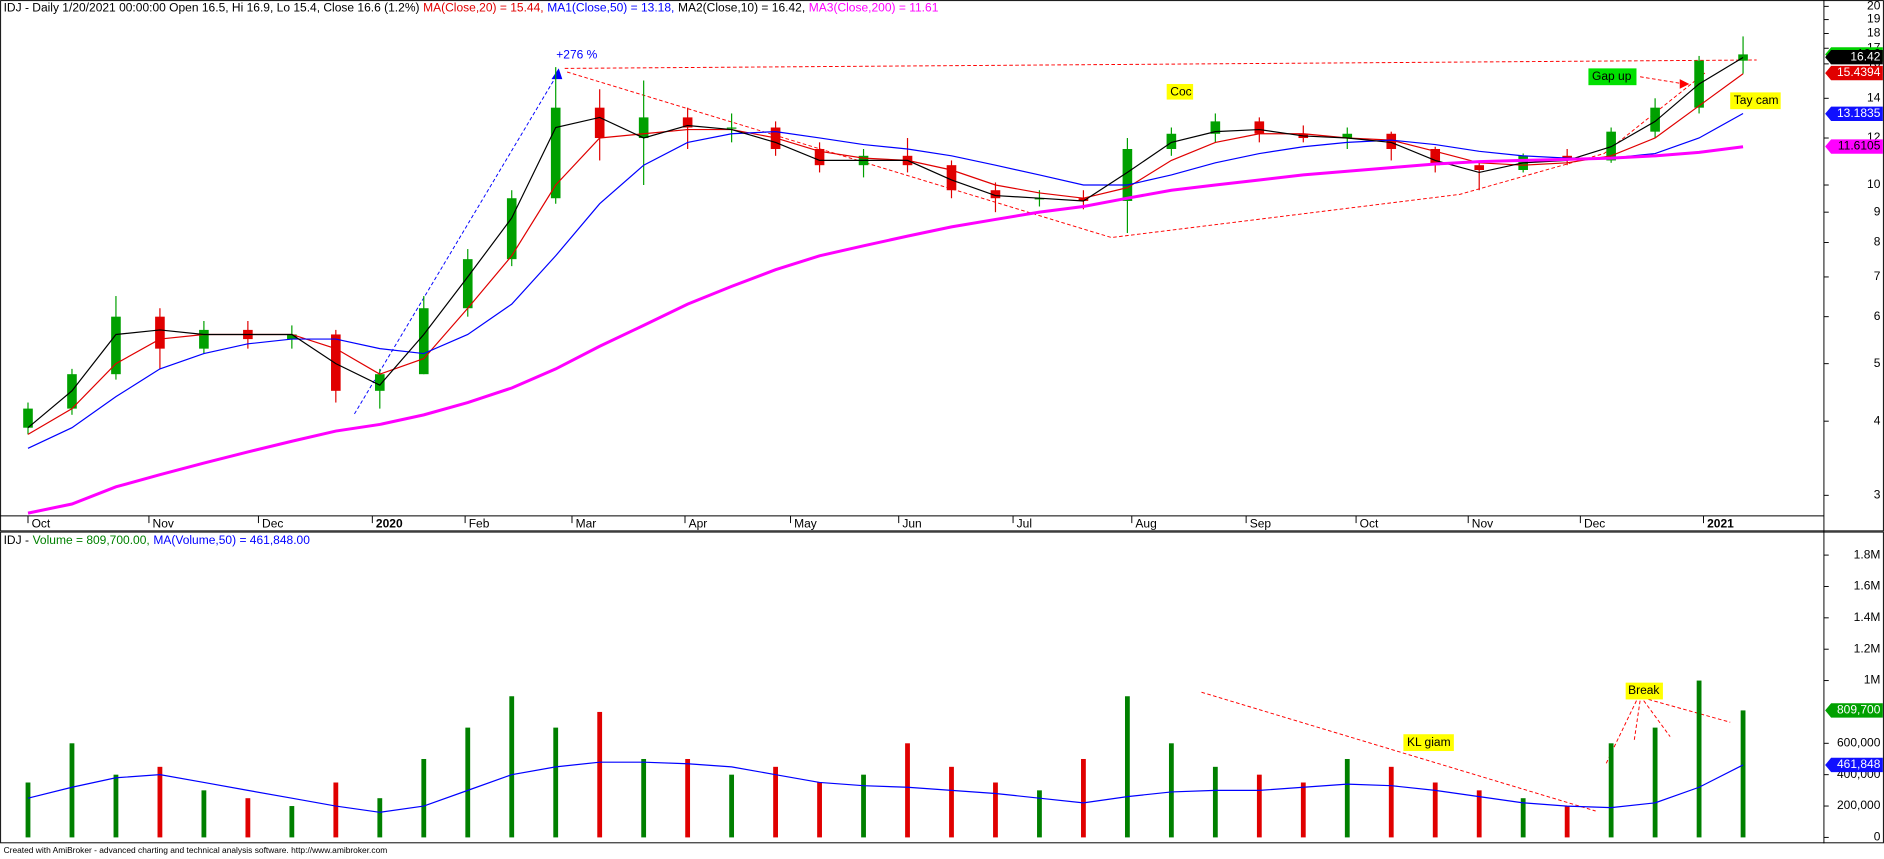  Describe the element at coordinates (1874, 33) in the screenshot. I see `y-tick-label: 18` at that location.